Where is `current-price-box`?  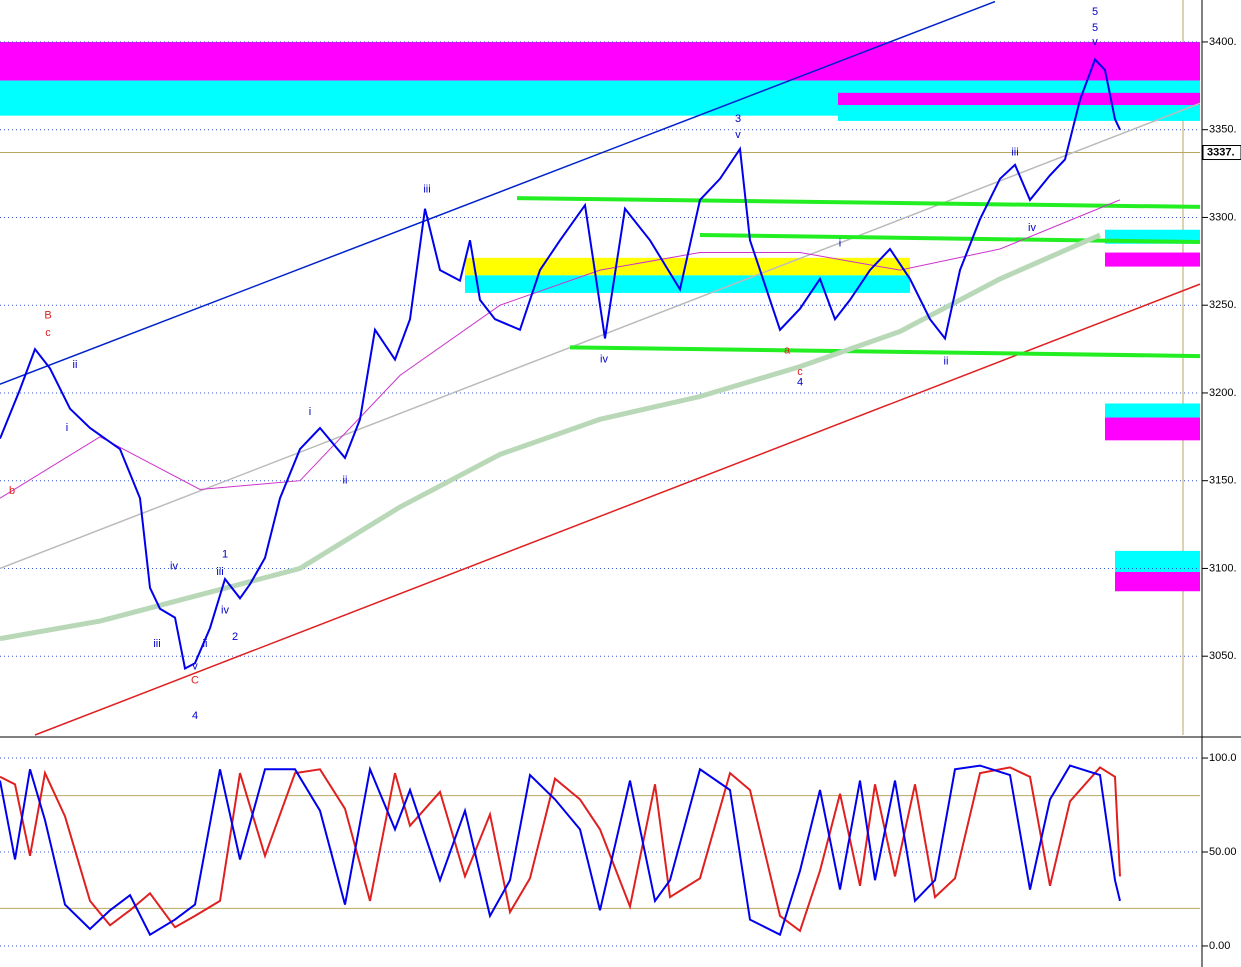 current-price-box is located at coordinates (1221, 153).